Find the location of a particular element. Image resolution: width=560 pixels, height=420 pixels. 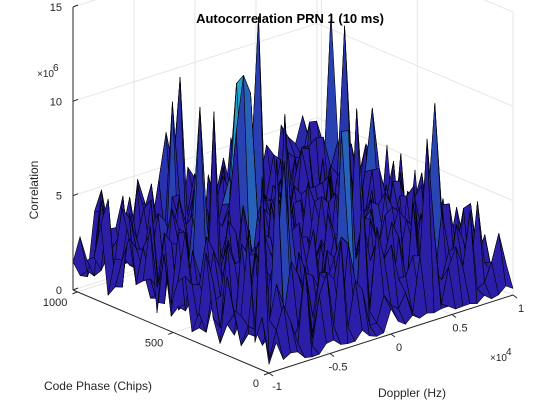

z-axis-label: Correlation is located at coordinates (34, 190).